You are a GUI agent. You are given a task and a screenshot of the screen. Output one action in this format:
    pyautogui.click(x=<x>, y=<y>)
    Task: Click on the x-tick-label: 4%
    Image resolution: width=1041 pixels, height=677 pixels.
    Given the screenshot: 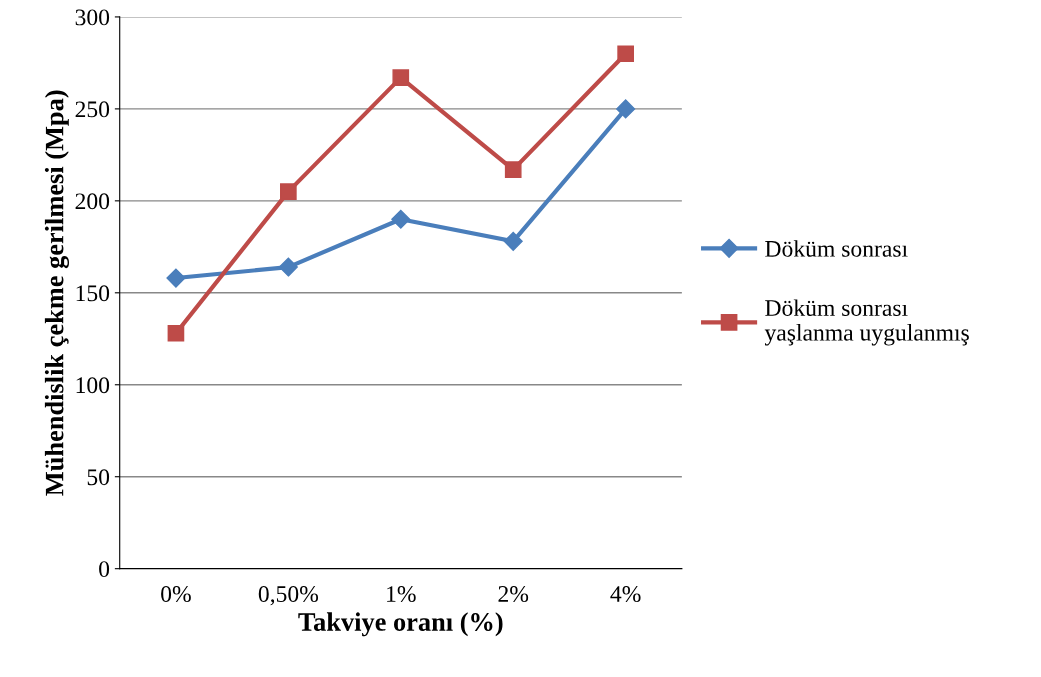 What is the action you would take?
    pyautogui.click(x=625, y=594)
    